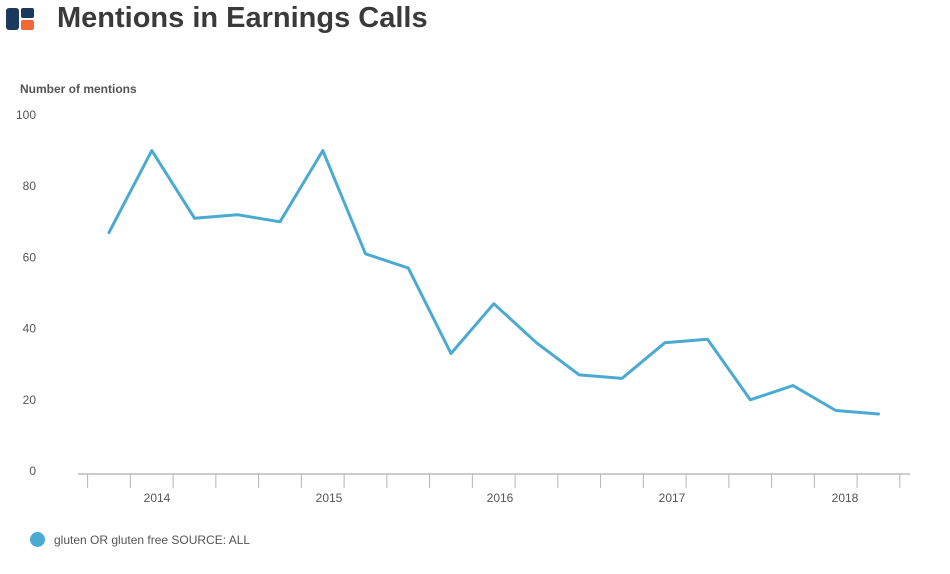 This screenshot has width=950, height=574. I want to click on y-tick-label: 100, so click(26, 115).